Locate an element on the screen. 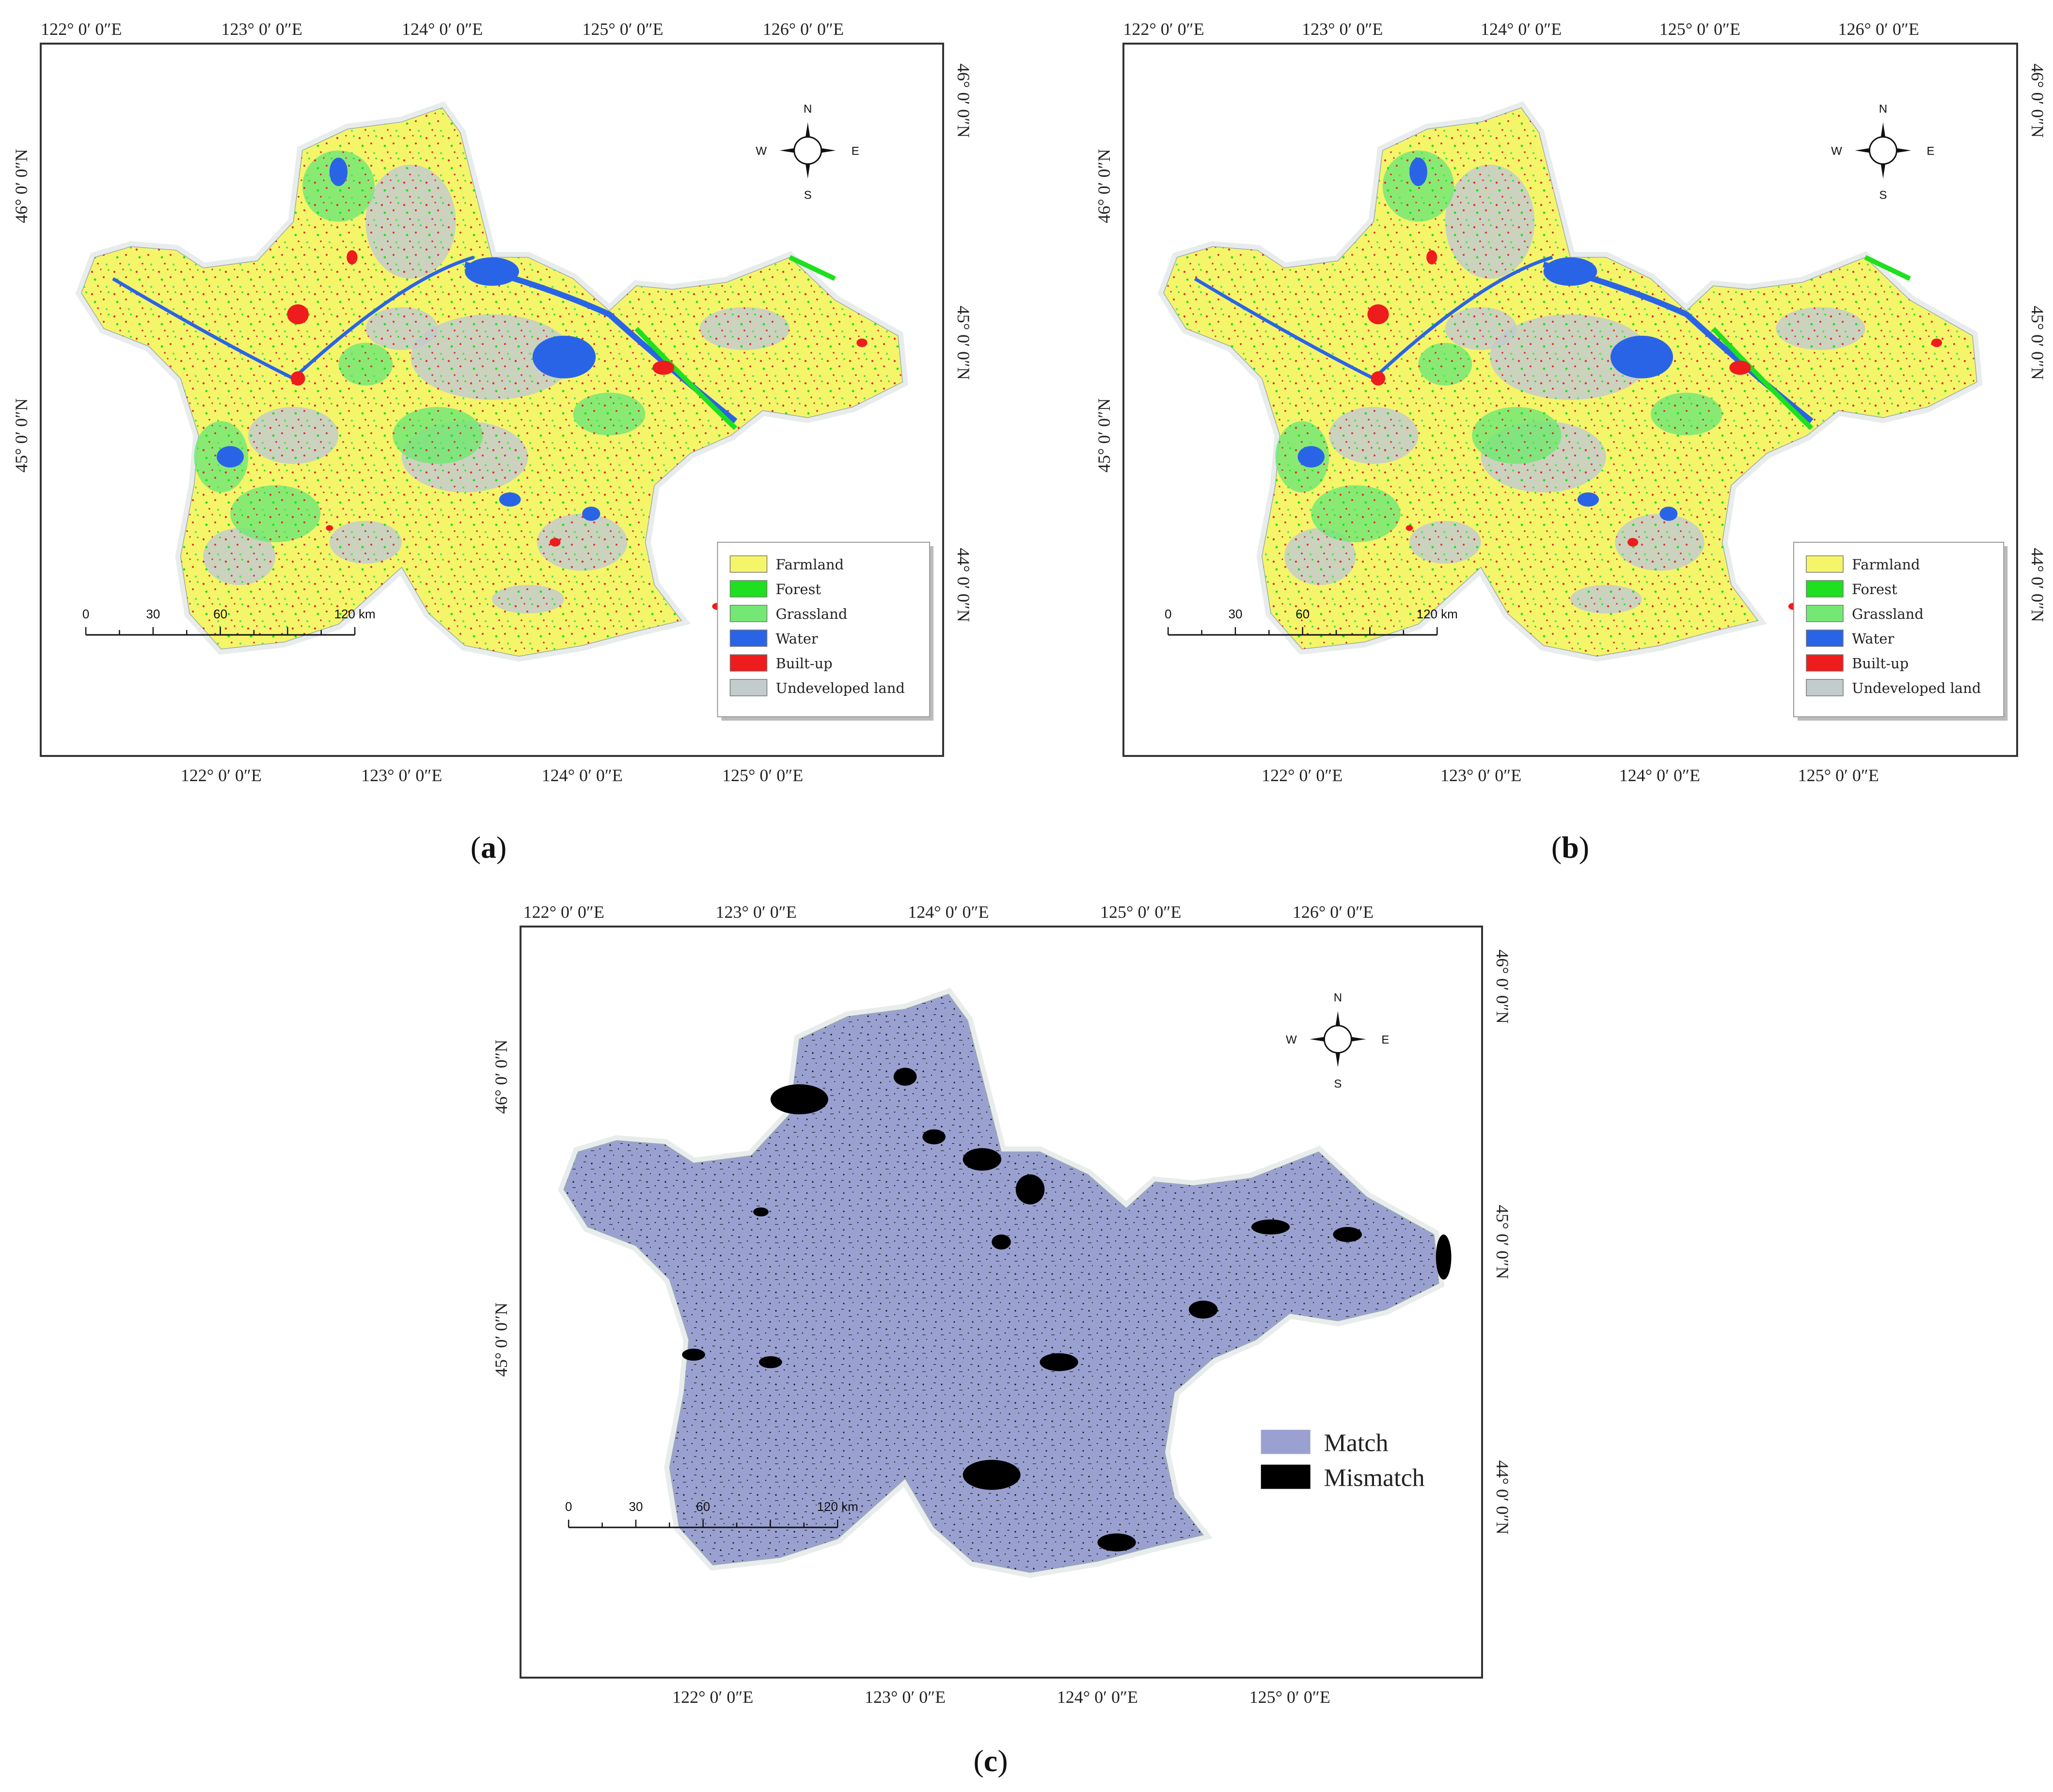 This screenshot has height=1792, width=2053. legend-label: Grassland is located at coordinates (812, 614).